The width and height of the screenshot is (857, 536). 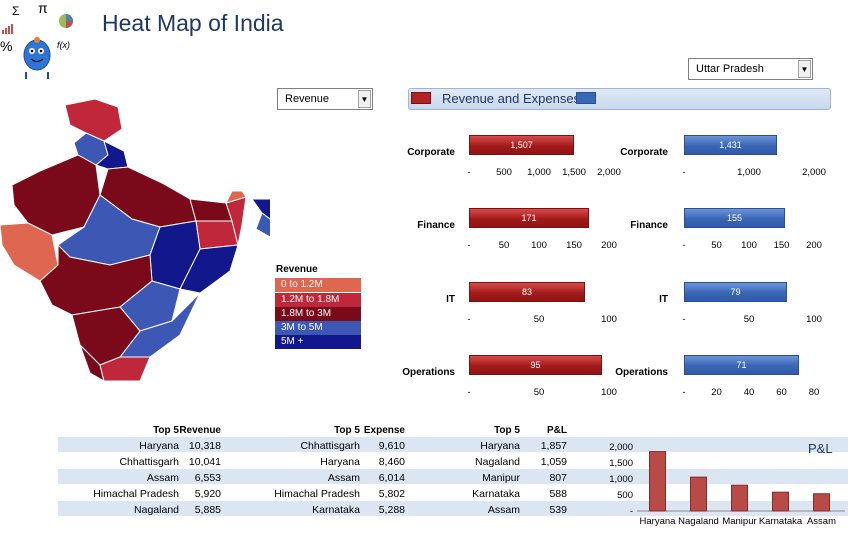 I want to click on expense-bar: 79, so click(x=735, y=292).